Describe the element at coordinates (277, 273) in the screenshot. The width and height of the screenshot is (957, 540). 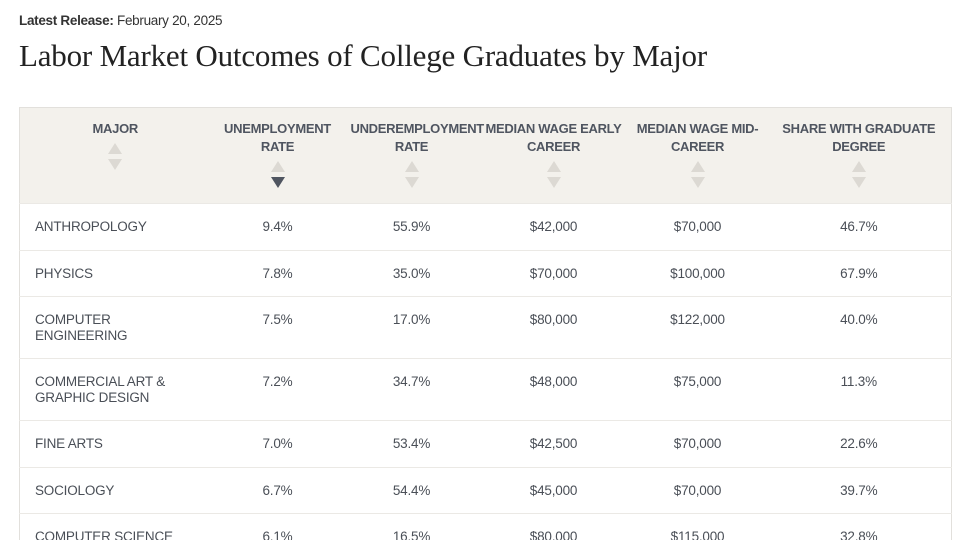
I see `value-cell: 7.8%` at that location.